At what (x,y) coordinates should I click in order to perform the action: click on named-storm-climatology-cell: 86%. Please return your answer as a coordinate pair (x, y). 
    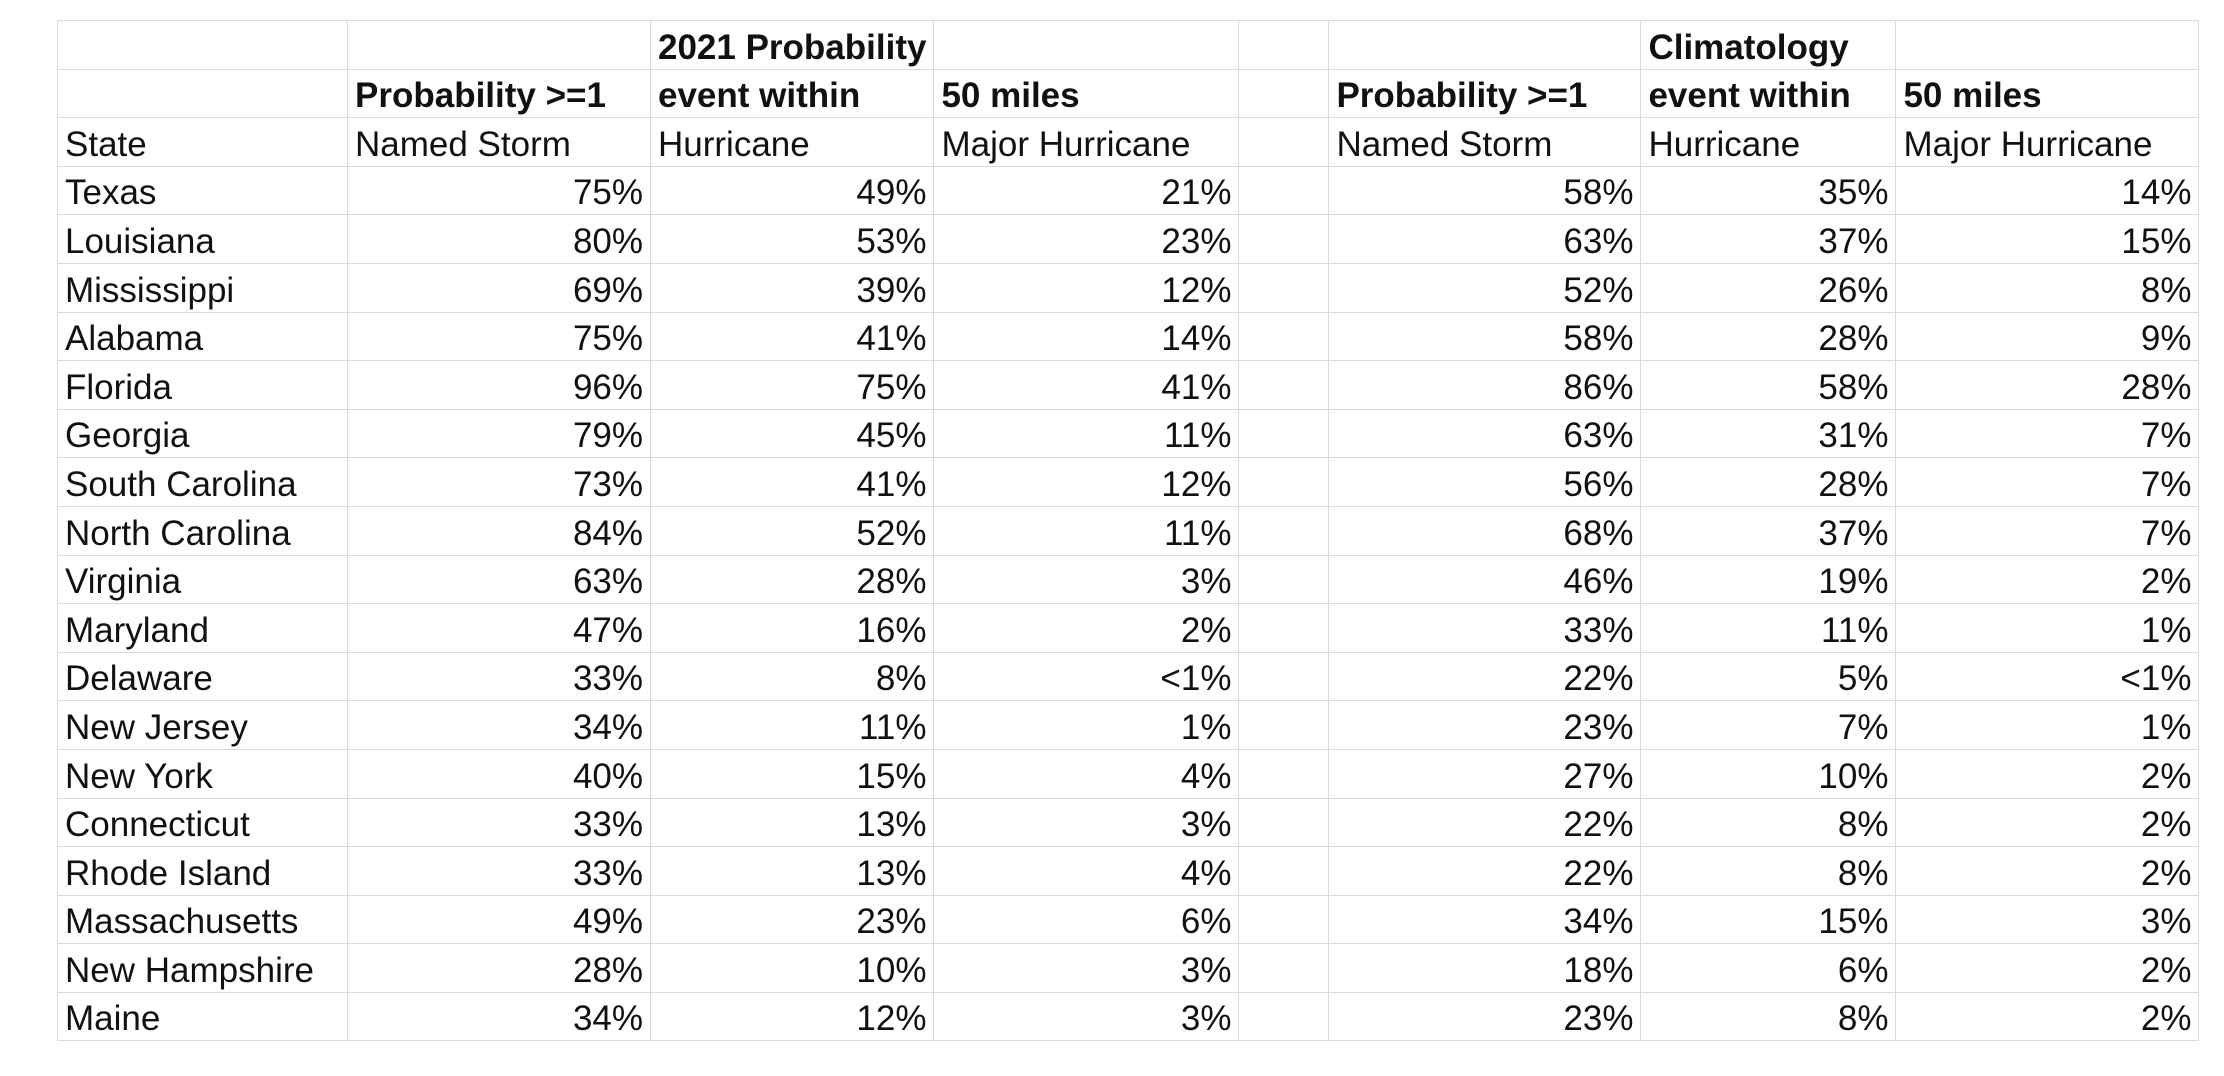
    Looking at the image, I should click on (1485, 385).